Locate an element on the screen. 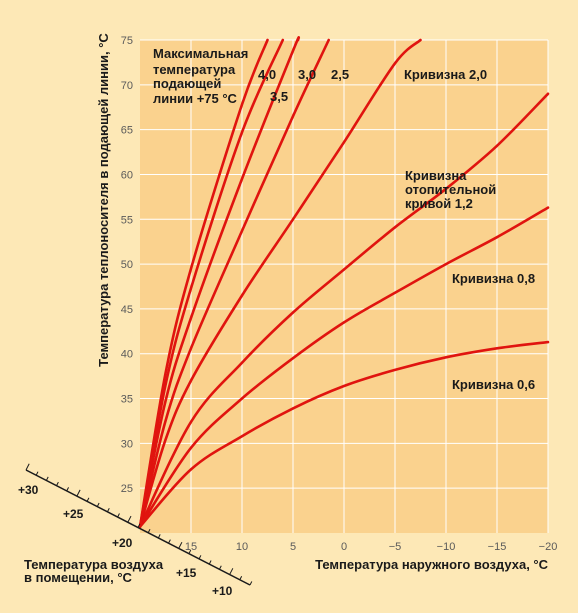 The image size is (578, 613). curve-label-1-2: отопительной is located at coordinates (450, 189).